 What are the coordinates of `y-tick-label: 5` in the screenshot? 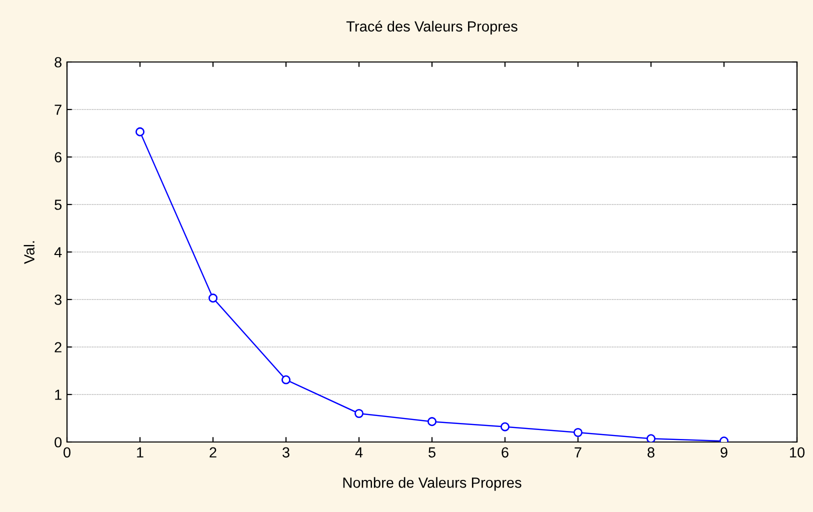 It's located at (58, 205).